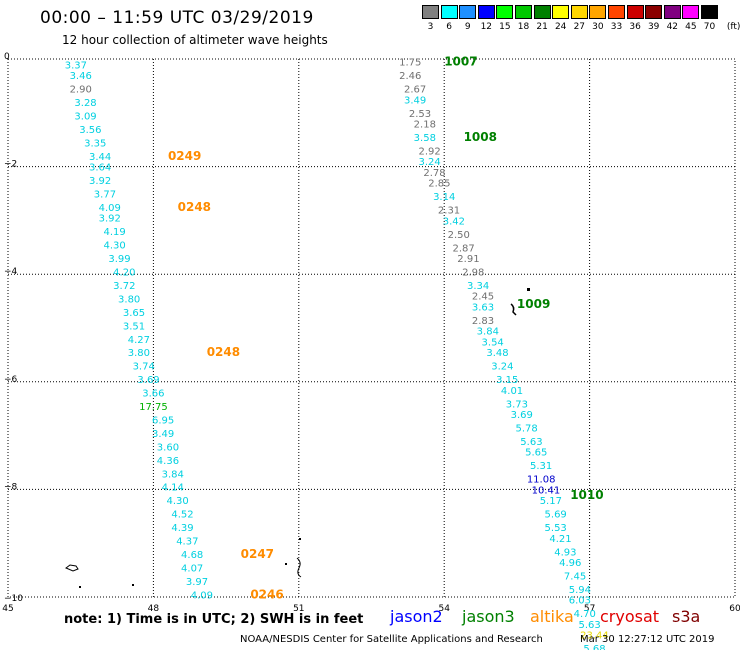 The width and height of the screenshot is (740, 650). I want to click on wave-height-value: 4.27, so click(139, 340).